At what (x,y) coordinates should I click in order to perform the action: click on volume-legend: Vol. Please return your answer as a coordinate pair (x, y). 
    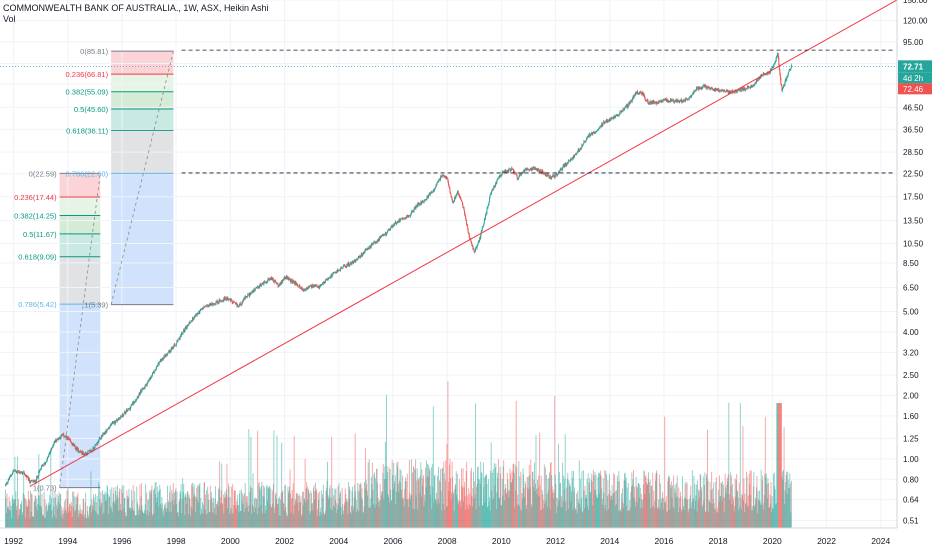
    Looking at the image, I should click on (9, 19).